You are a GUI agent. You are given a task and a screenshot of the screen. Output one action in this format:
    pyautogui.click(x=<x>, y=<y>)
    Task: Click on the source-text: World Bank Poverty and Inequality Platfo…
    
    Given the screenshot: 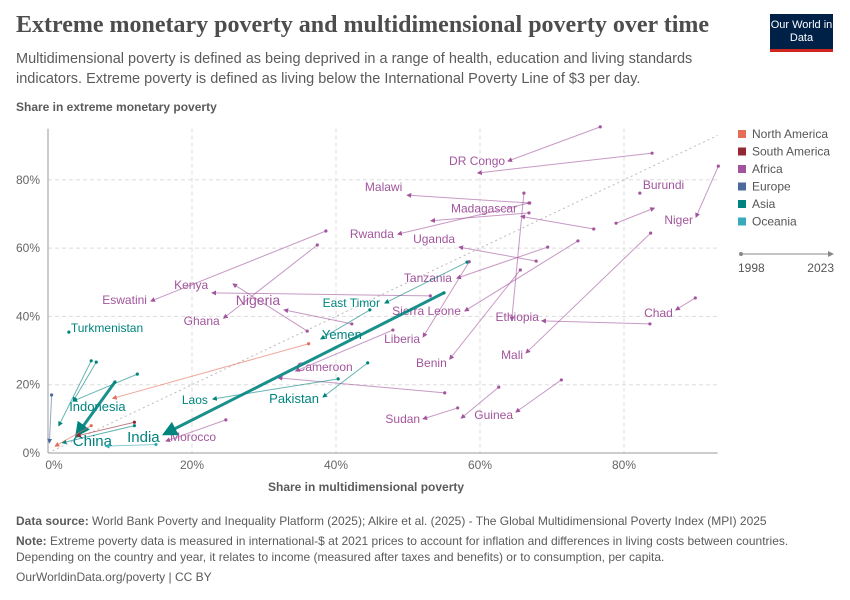 What is the action you would take?
    pyautogui.click(x=429, y=521)
    